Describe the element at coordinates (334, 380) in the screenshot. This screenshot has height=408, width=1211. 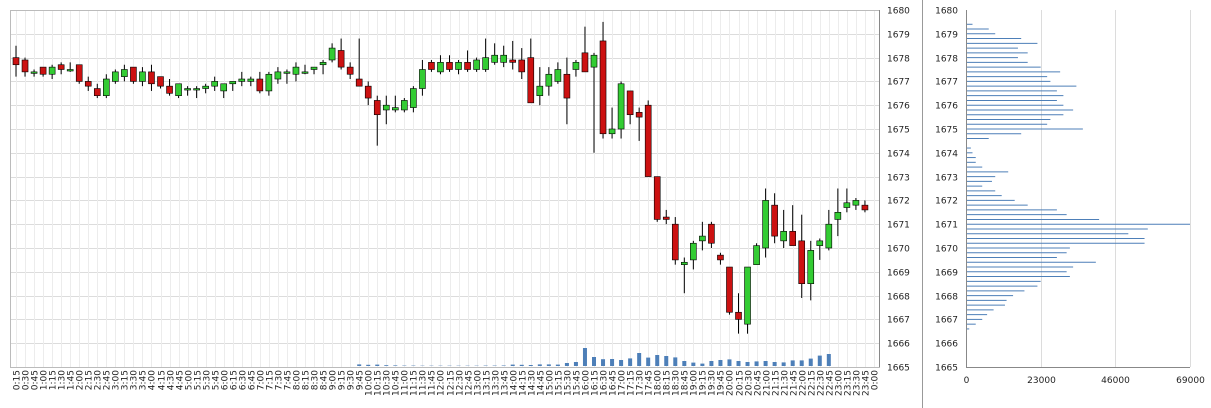
I see `time-tick-label: 9:00` at that location.